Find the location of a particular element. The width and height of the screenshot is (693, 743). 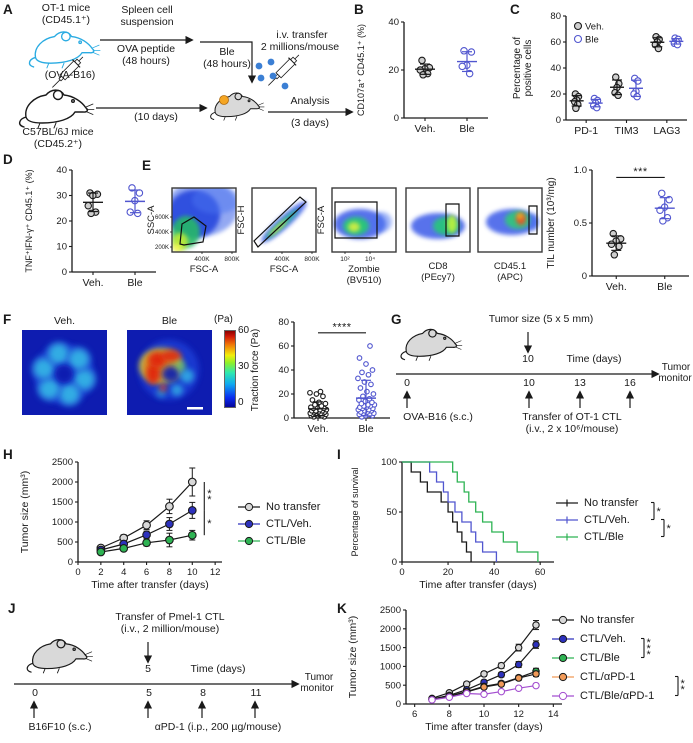

tick-13: 13 is located at coordinates (580, 383).